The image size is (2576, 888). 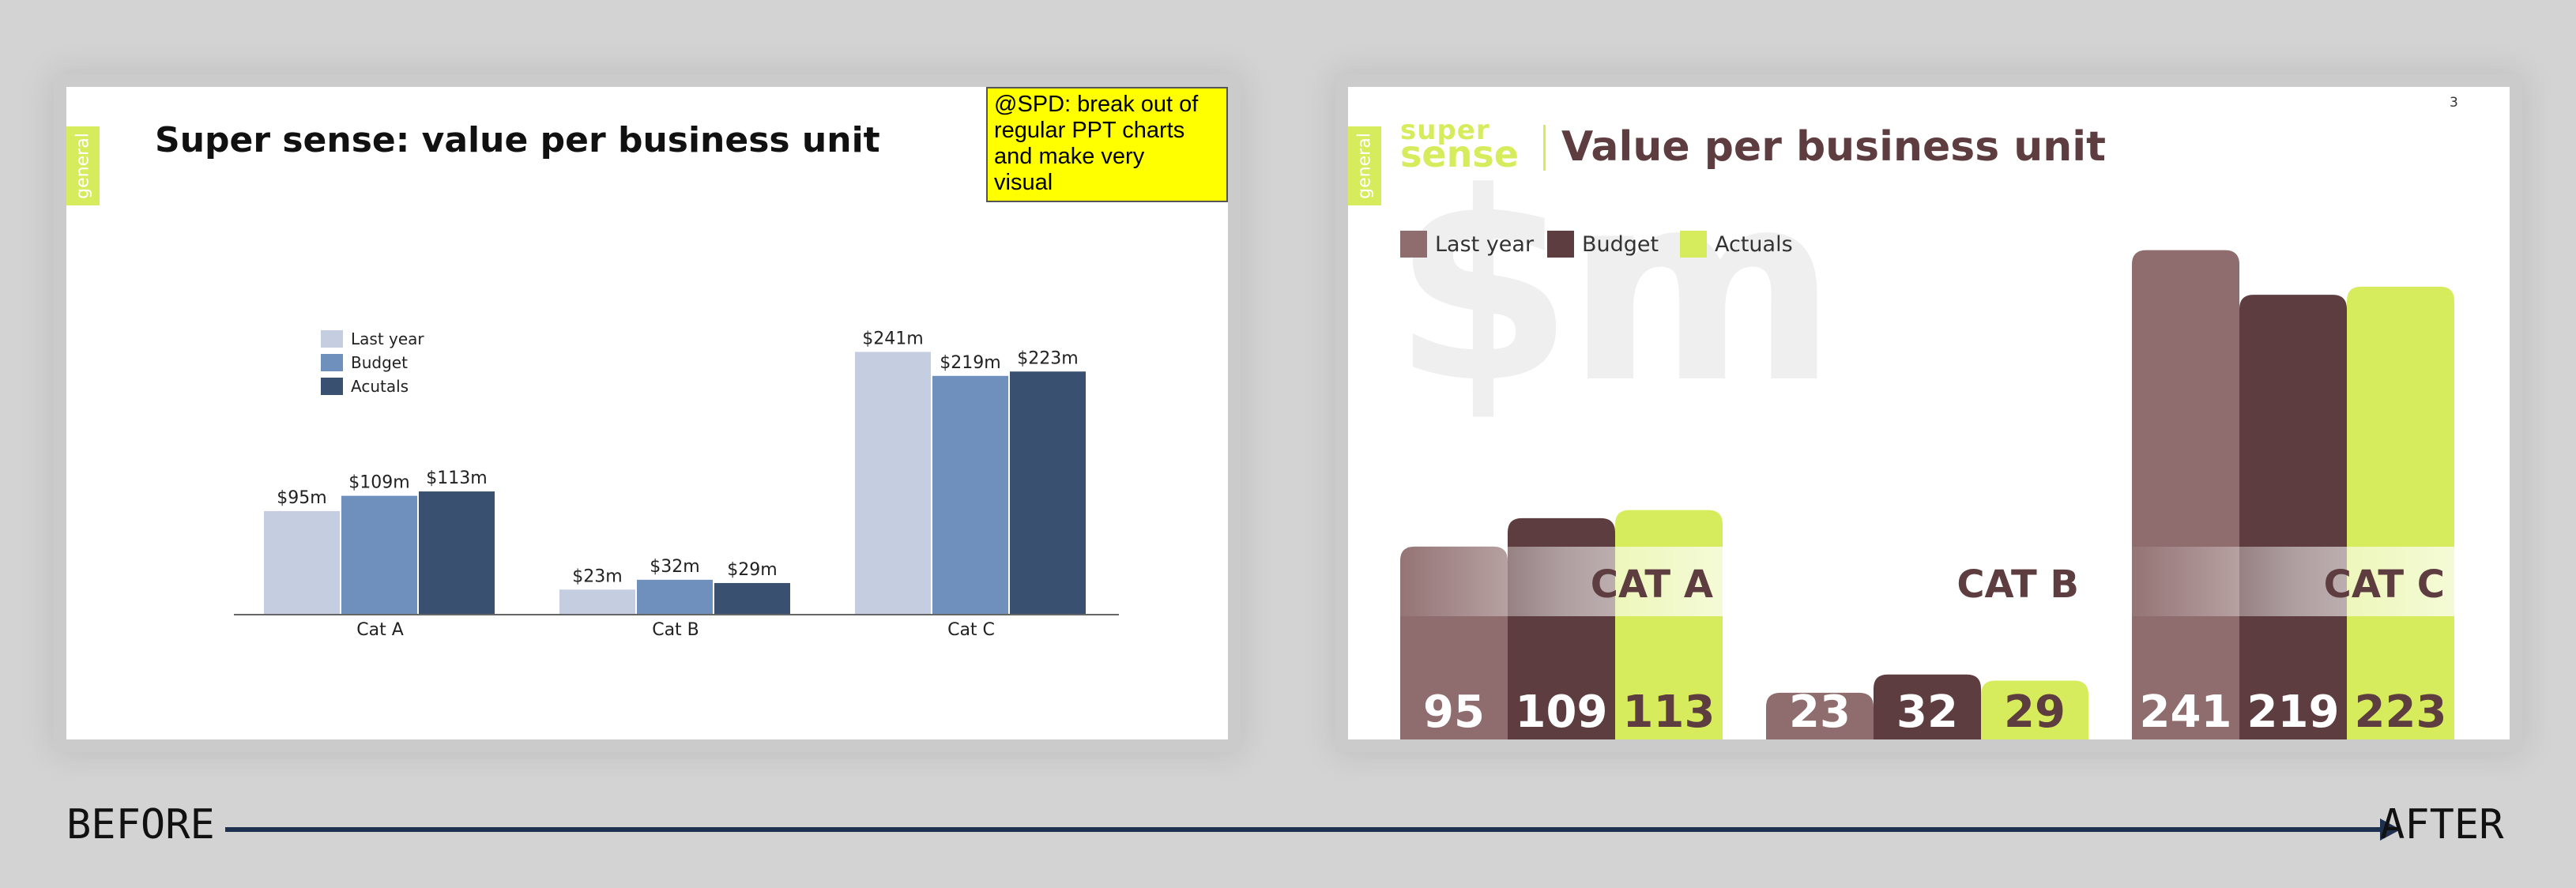 What do you see at coordinates (1652, 585) in the screenshot?
I see `category-label: CAT A` at bounding box center [1652, 585].